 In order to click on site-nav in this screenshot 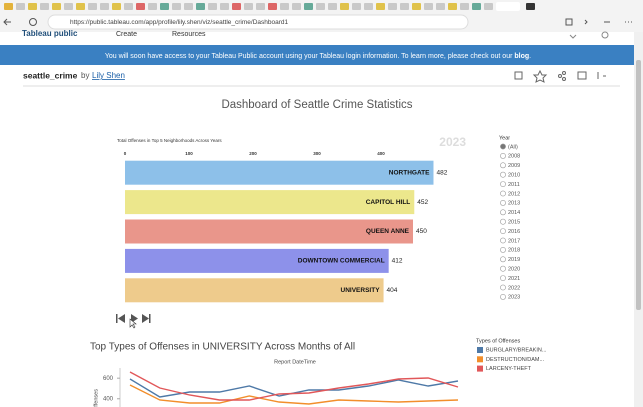, I will do `click(317, 38)`.